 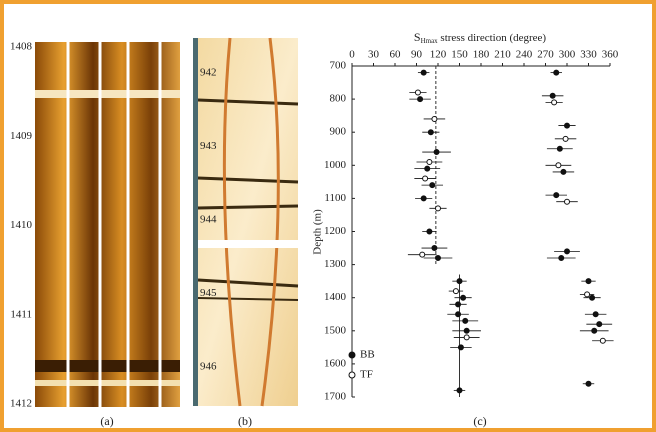 What do you see at coordinates (208, 73) in the screenshot?
I see `depth-label: 942` at bounding box center [208, 73].